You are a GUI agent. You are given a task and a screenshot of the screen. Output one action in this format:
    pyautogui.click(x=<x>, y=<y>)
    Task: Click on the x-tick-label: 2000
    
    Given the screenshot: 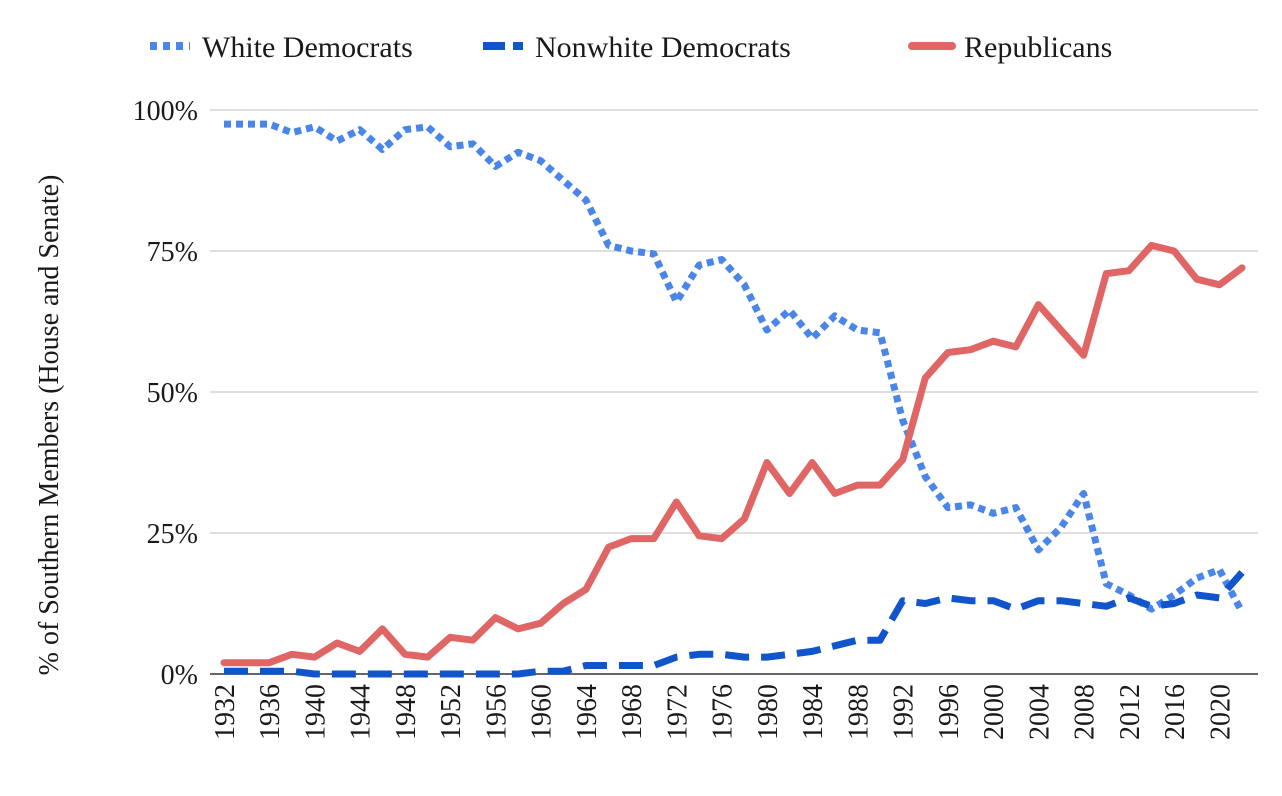 What is the action you would take?
    pyautogui.click(x=994, y=712)
    